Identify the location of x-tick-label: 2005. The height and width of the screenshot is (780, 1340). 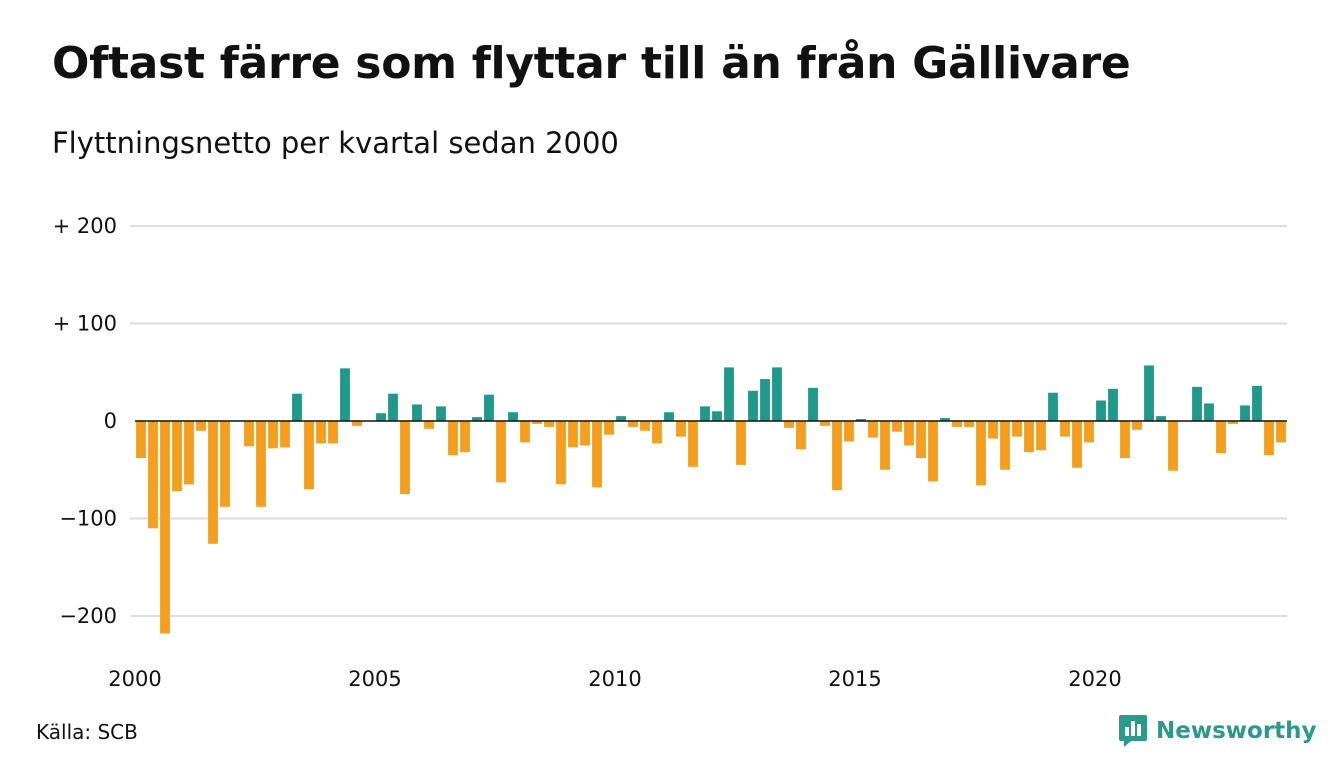
(374, 679).